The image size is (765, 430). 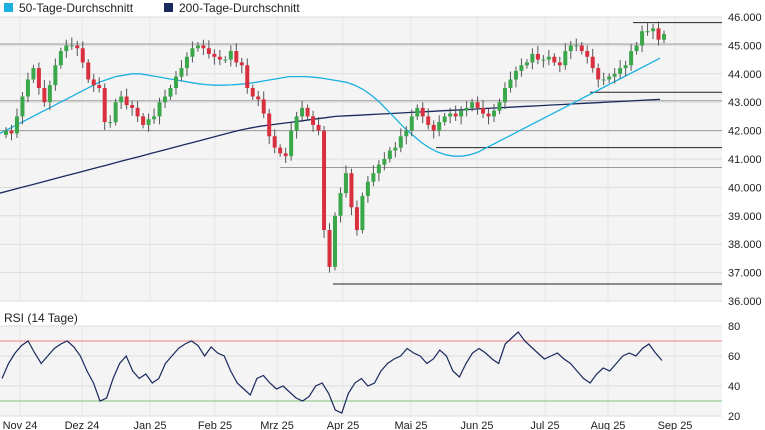 What do you see at coordinates (745, 188) in the screenshot?
I see `price-y-tick-label: 40.000` at bounding box center [745, 188].